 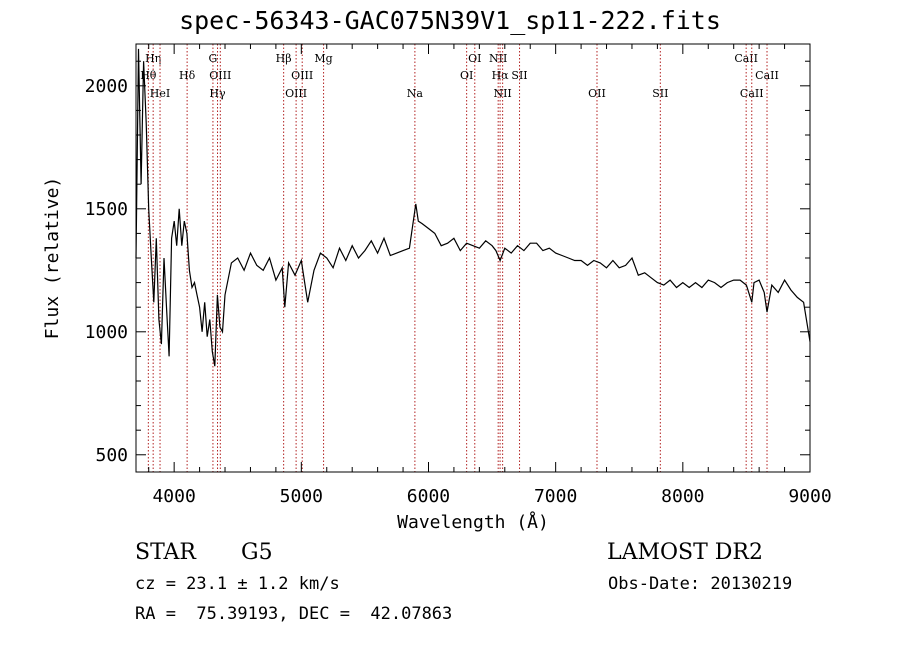 I want to click on line-label-9: OIII, so click(x=296, y=93).